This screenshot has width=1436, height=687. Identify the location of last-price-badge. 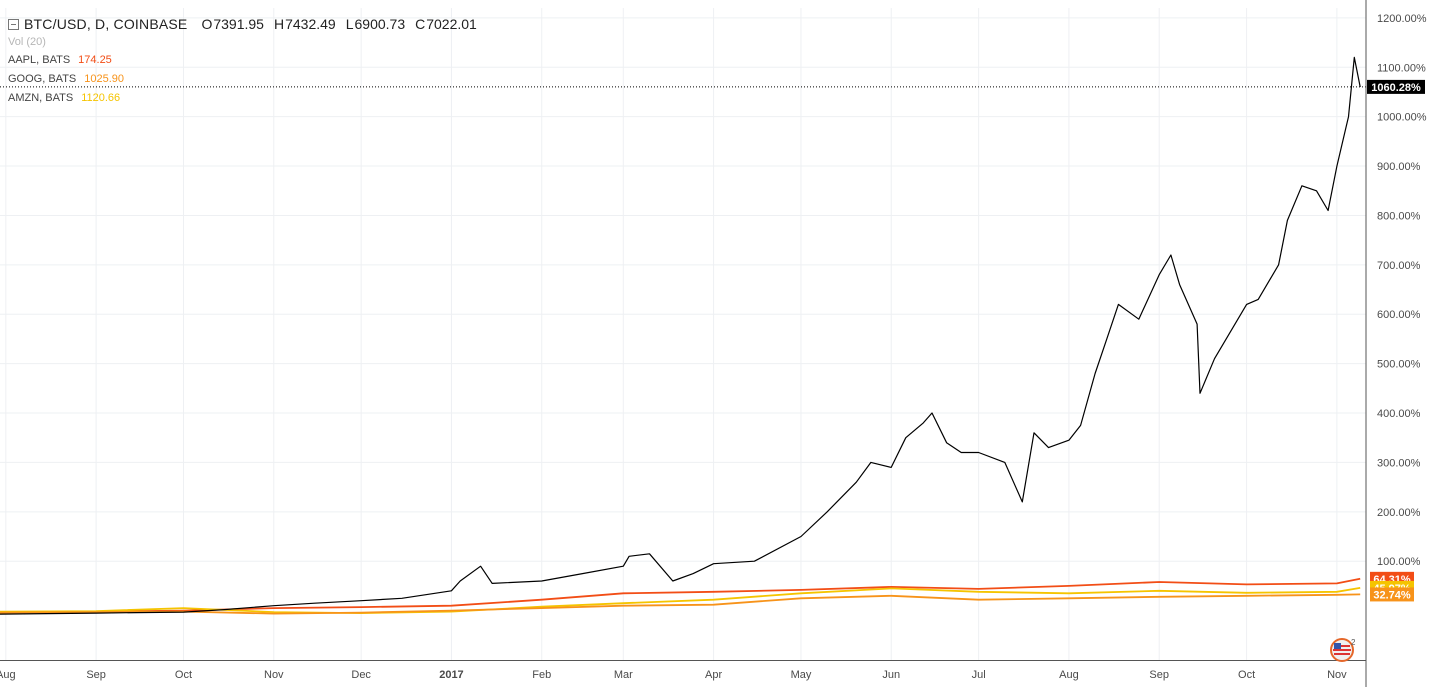
(1396, 86).